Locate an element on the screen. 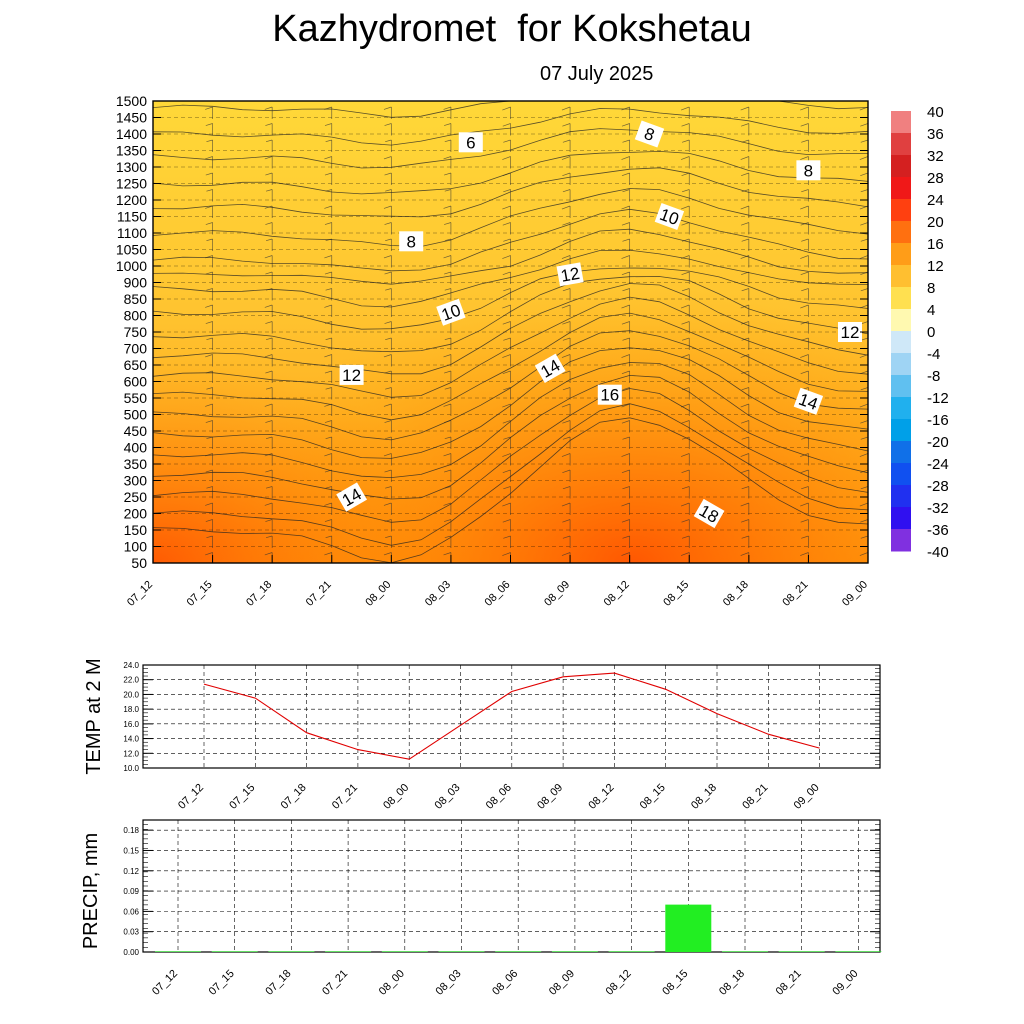 This screenshot has width=1024, height=1024. contour-label: 12 is located at coordinates (351, 374).